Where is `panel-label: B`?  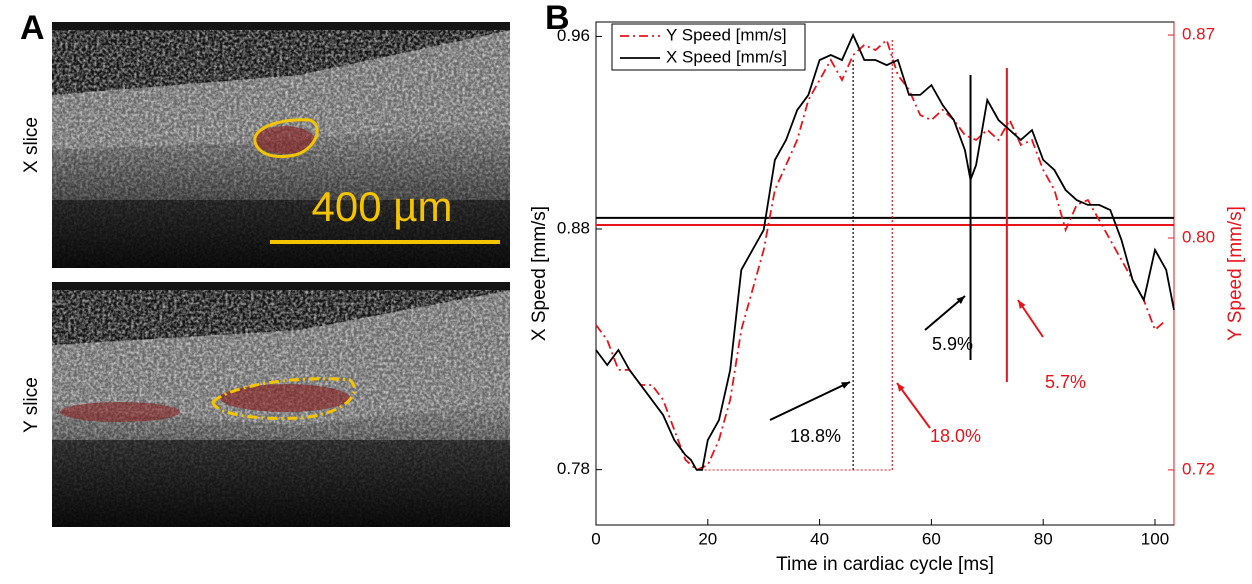 panel-label: B is located at coordinates (557, 18).